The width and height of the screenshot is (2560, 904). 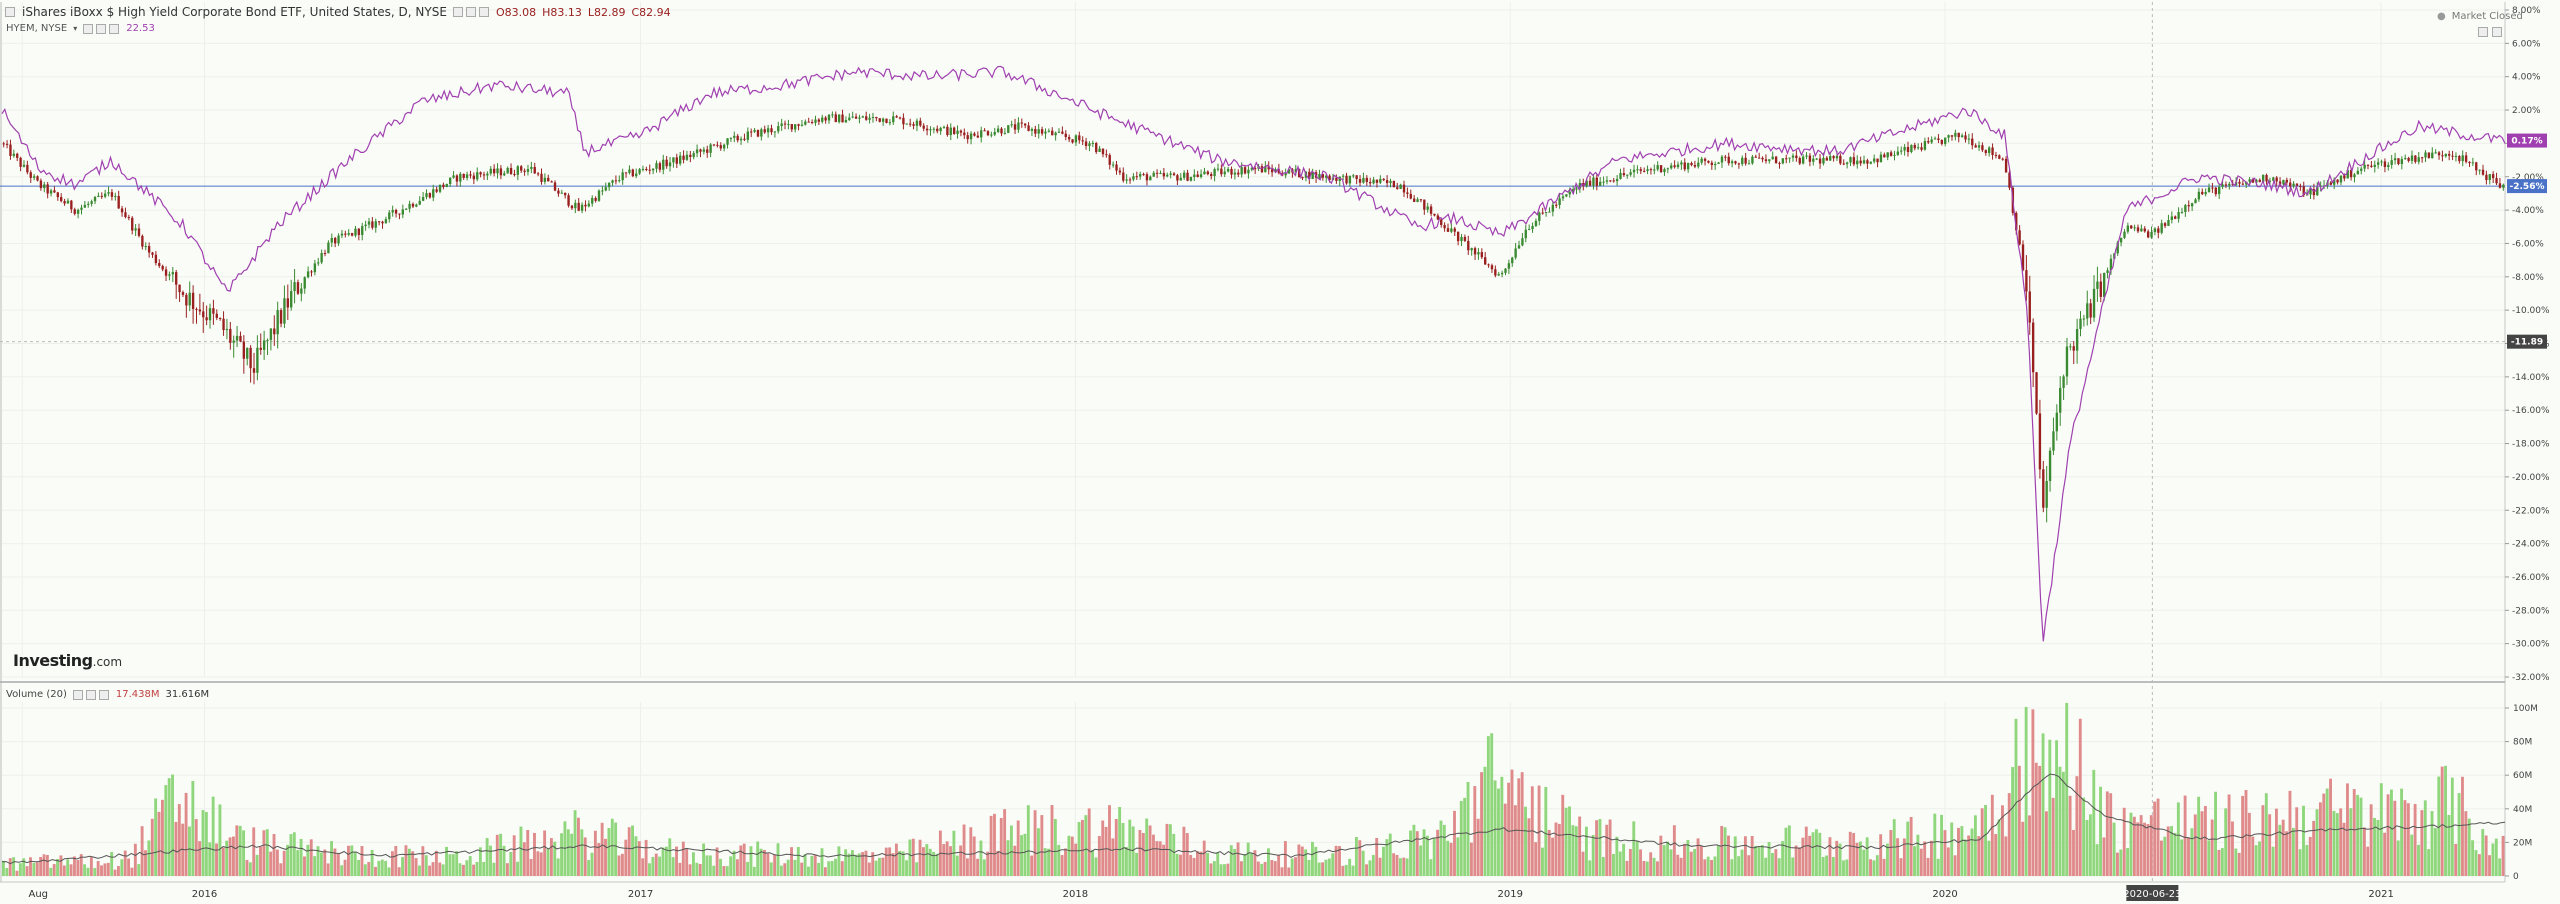 I want to click on volume-tick-label: 40M, so click(x=2522, y=810).